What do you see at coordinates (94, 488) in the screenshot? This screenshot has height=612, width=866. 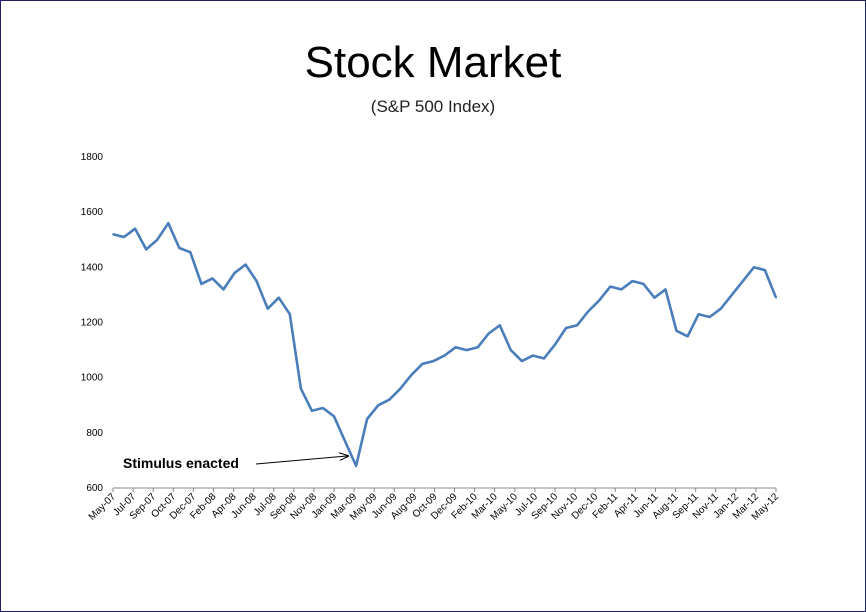 I see `y-tick-label: 600` at bounding box center [94, 488].